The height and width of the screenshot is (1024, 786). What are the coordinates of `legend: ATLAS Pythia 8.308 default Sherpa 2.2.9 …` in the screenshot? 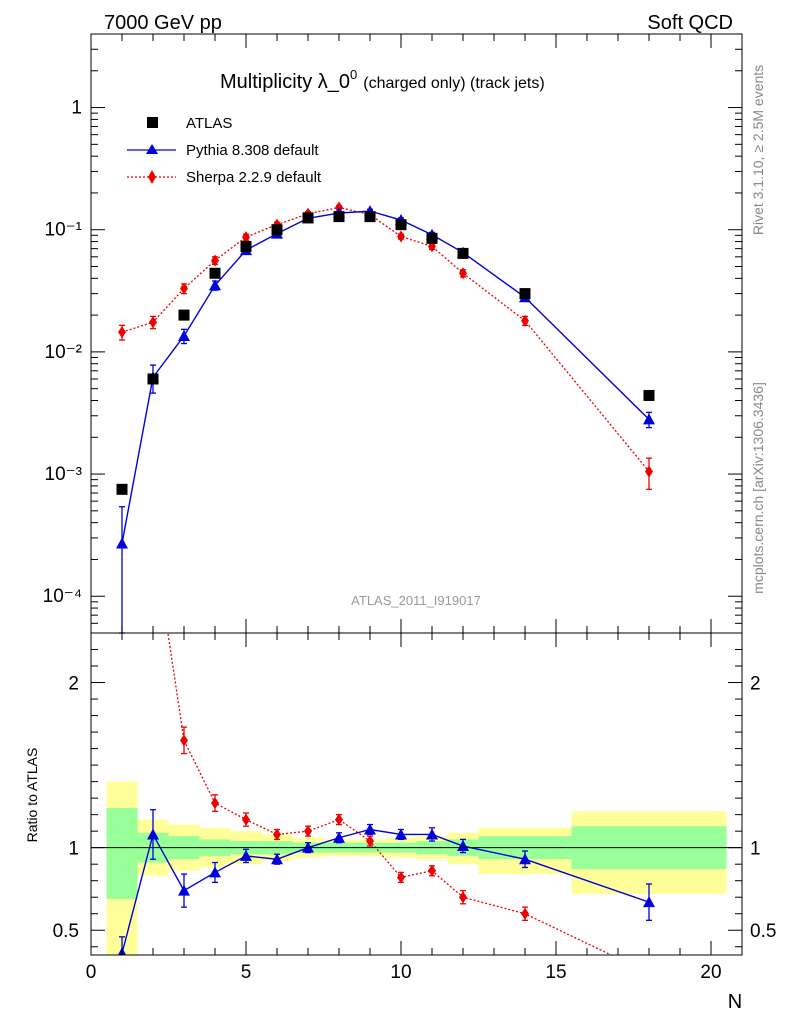 It's located at (224, 150).